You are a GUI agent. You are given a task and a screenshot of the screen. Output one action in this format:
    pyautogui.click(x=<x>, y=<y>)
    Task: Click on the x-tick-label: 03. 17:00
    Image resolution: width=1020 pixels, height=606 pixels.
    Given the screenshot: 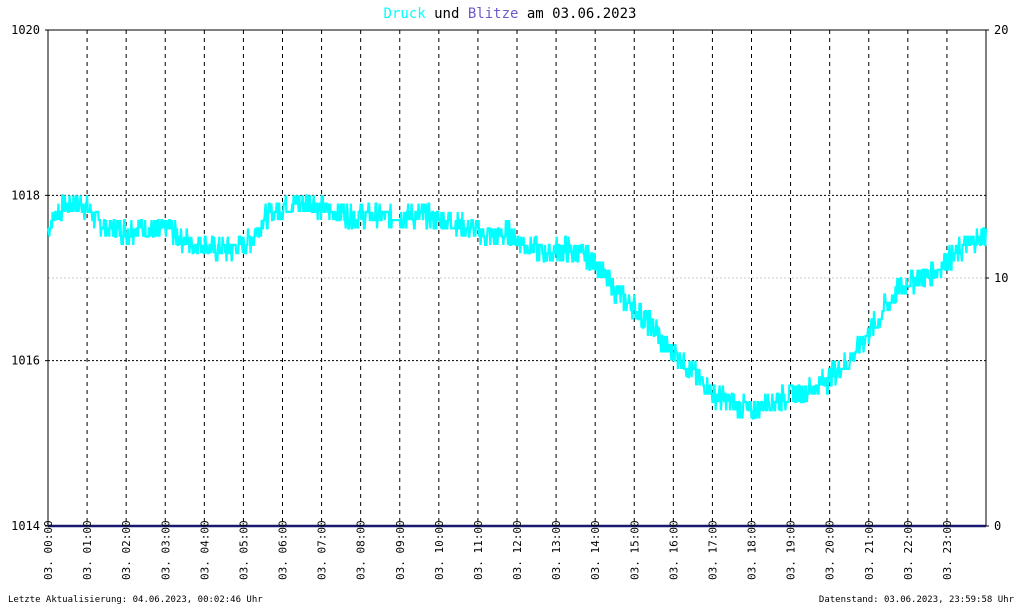 What is the action you would take?
    pyautogui.click(x=712, y=550)
    